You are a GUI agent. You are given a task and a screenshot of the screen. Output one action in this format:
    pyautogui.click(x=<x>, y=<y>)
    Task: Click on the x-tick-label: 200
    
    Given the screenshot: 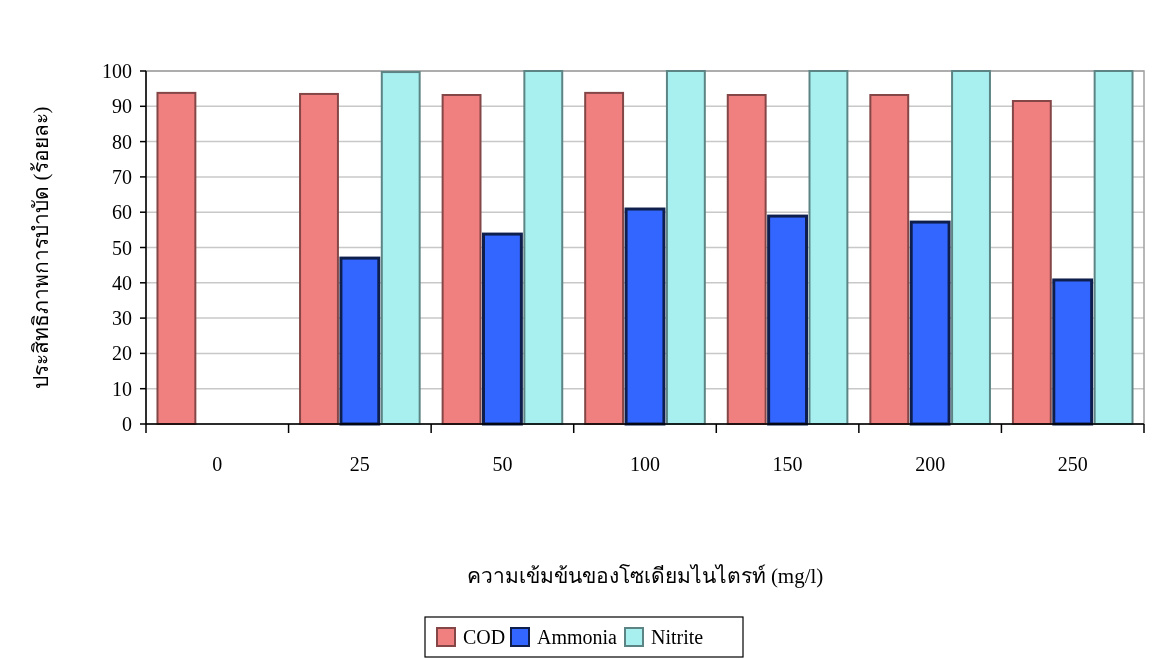 What is the action you would take?
    pyautogui.click(x=930, y=464)
    